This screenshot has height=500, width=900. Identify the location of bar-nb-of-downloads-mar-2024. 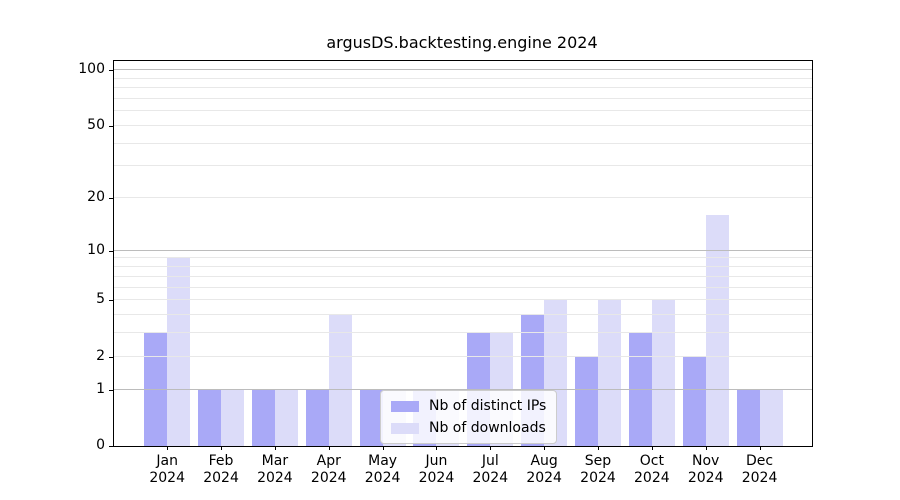
(286, 417).